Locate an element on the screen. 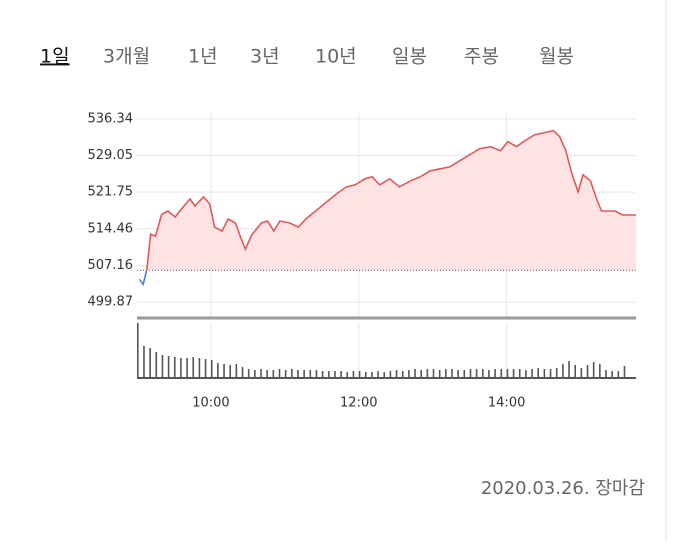 Image resolution: width=676 pixels, height=546 pixels. x-tick-label: 12:00 is located at coordinates (358, 403).